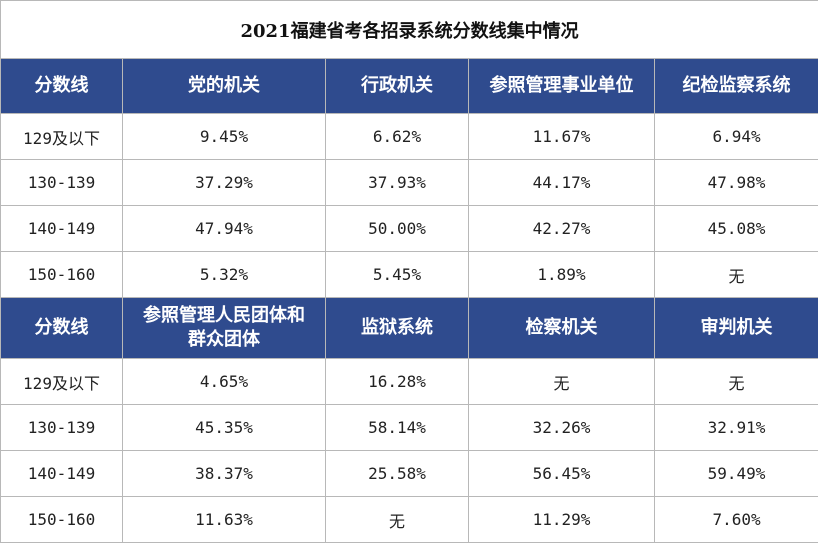 The height and width of the screenshot is (543, 818). I want to click on header-cell: 监狱系统, so click(397, 328).